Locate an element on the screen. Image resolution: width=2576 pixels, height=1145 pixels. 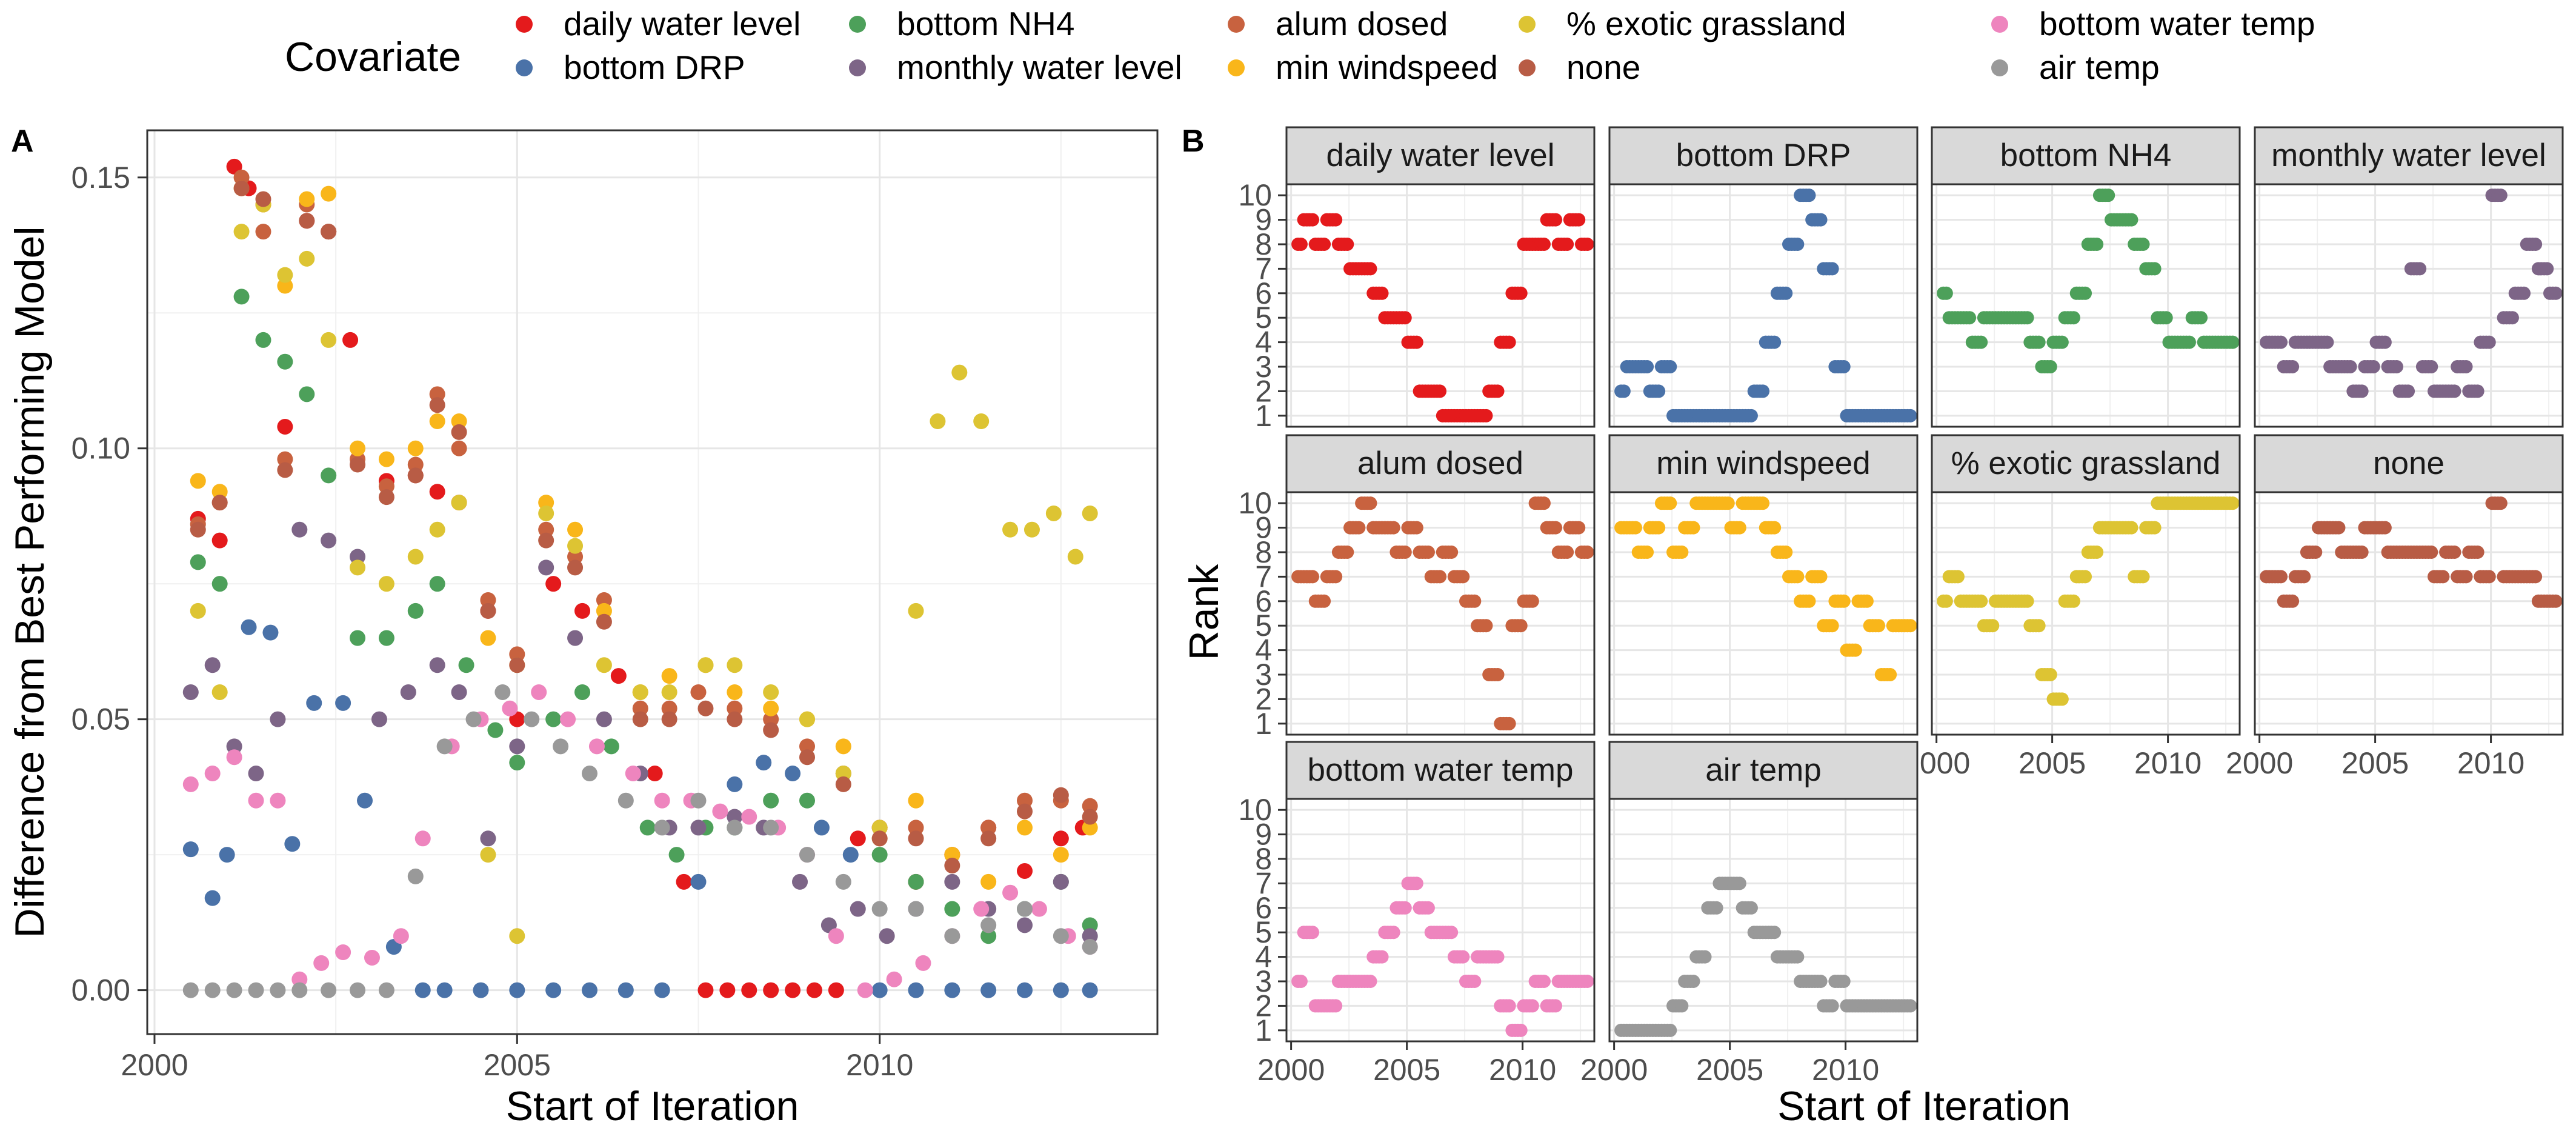
facet-points is located at coordinates (1765, 305).